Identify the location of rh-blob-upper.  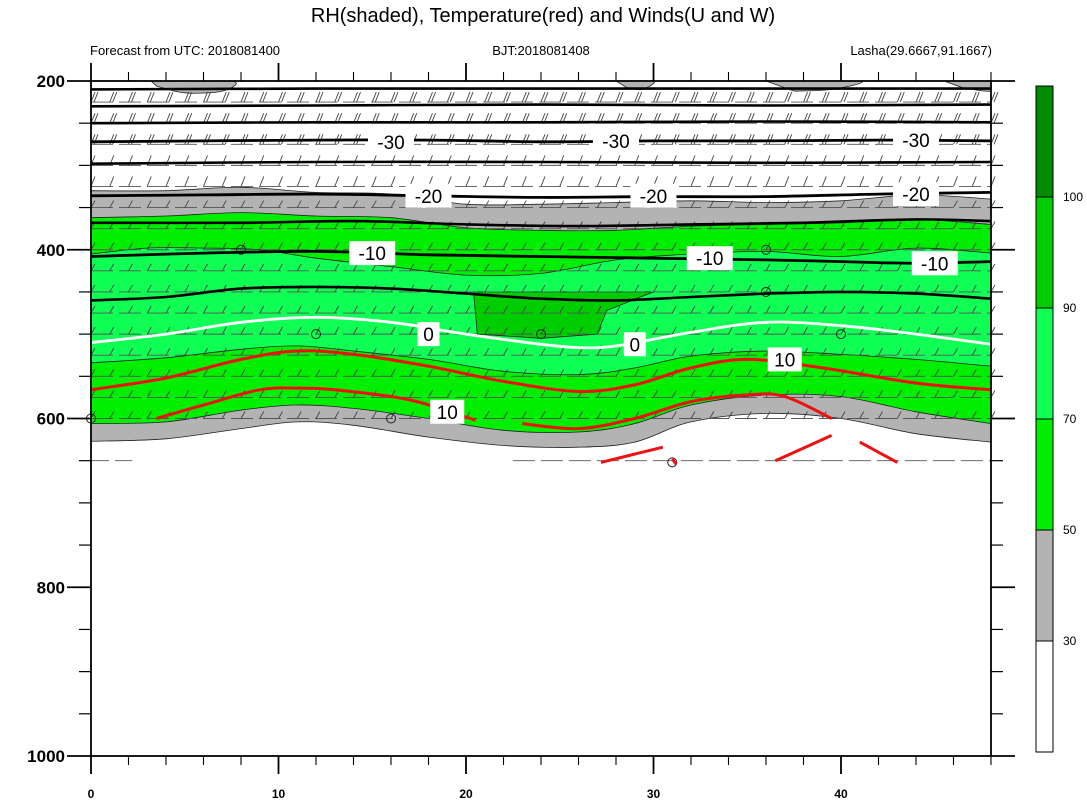
(193, 87).